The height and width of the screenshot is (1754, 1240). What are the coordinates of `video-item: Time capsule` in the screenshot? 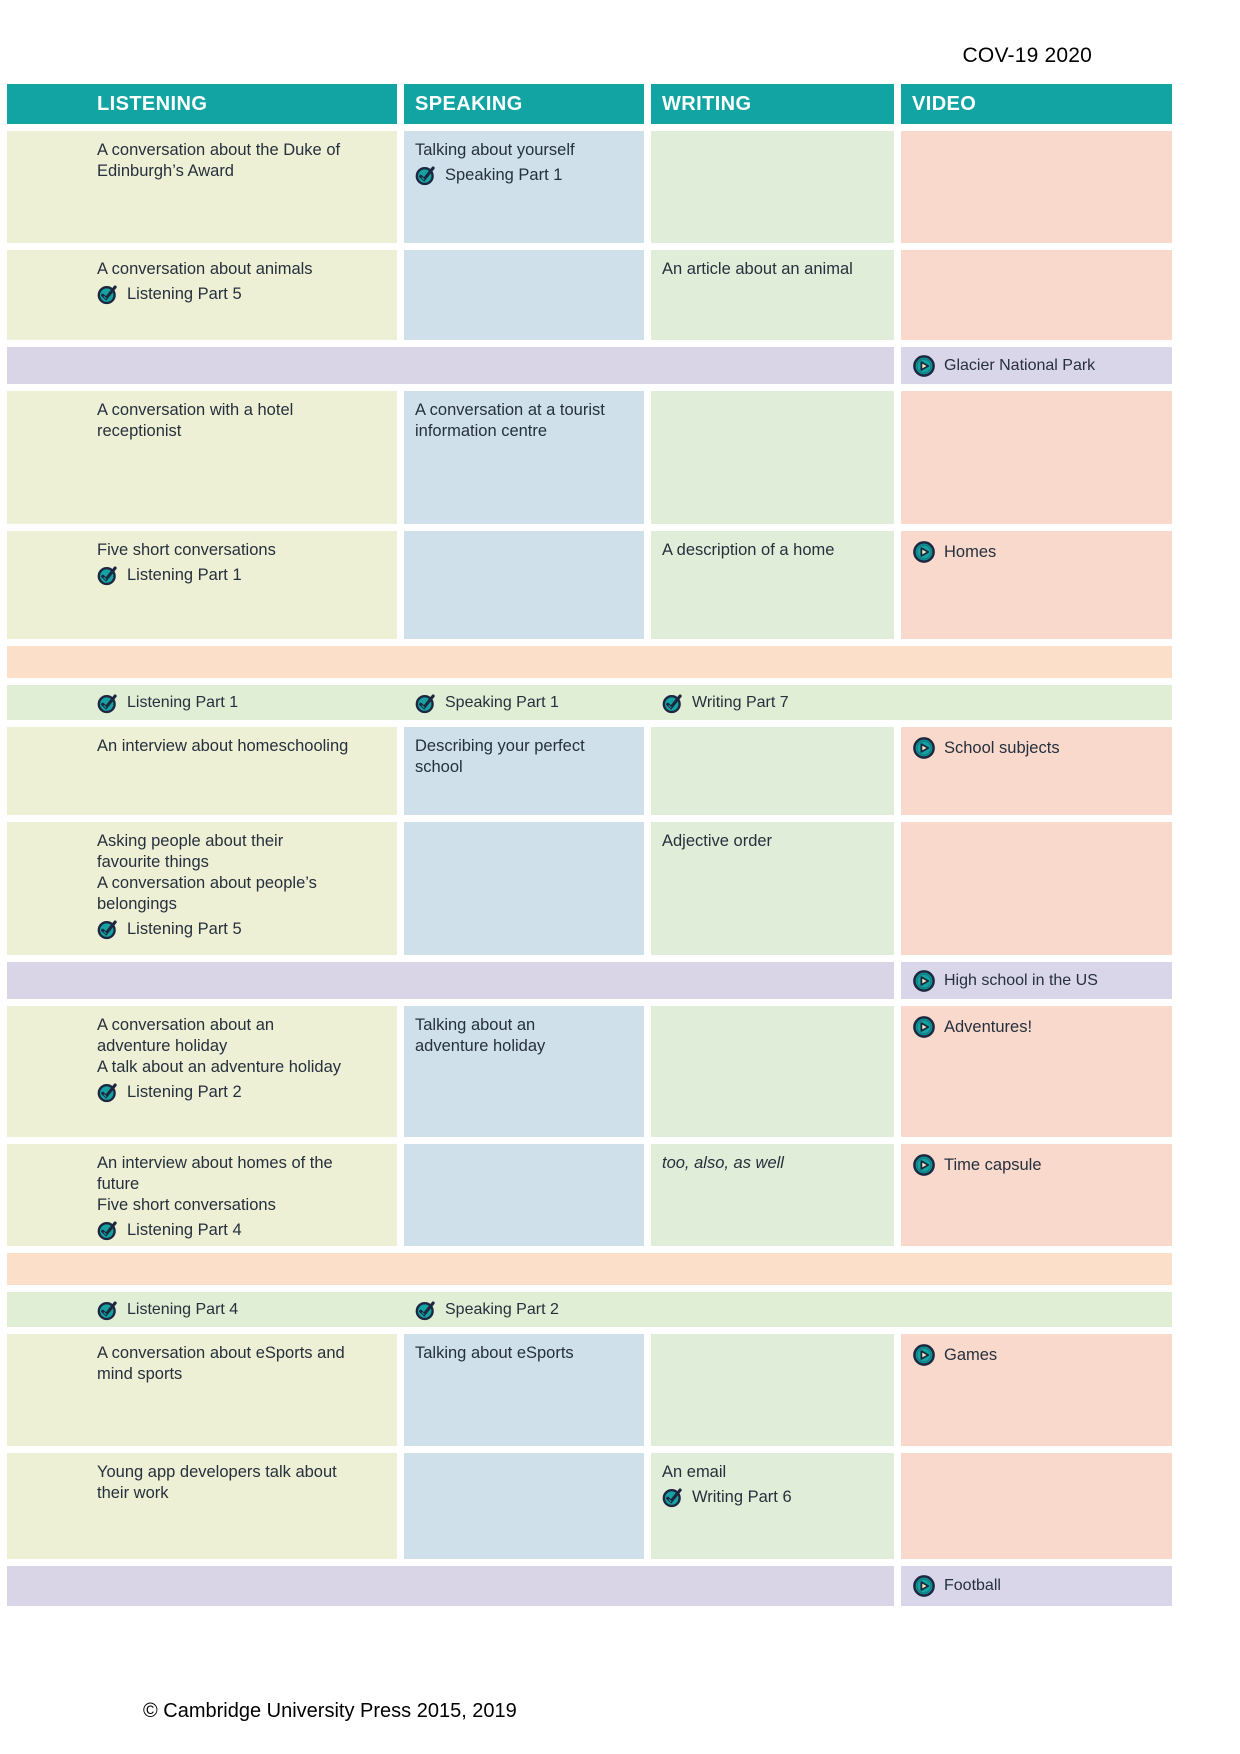 It's located at (1038, 1165).